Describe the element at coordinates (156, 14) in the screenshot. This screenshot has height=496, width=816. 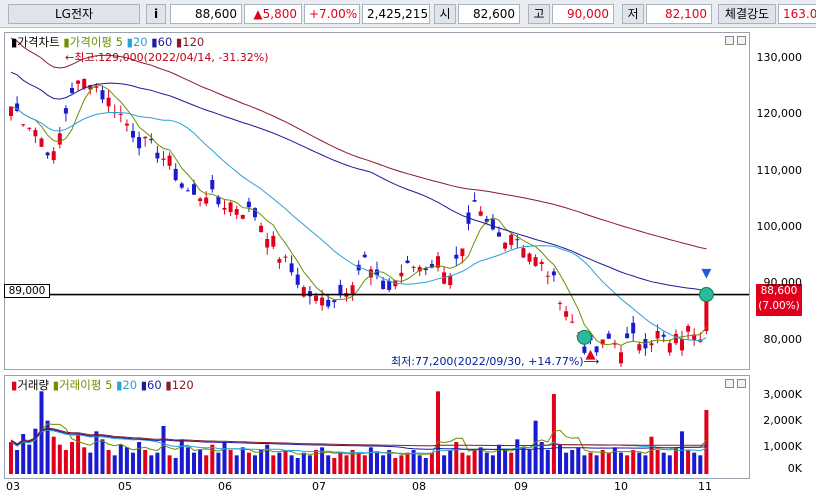
I see `info-button: i` at that location.